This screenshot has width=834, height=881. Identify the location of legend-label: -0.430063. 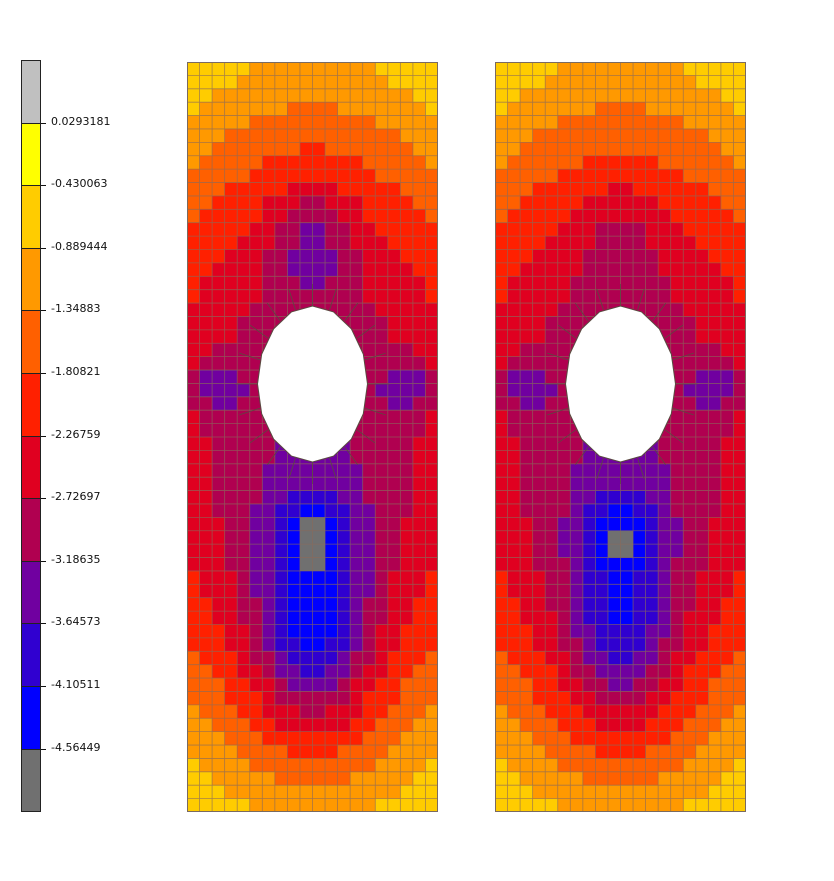
(79, 184).